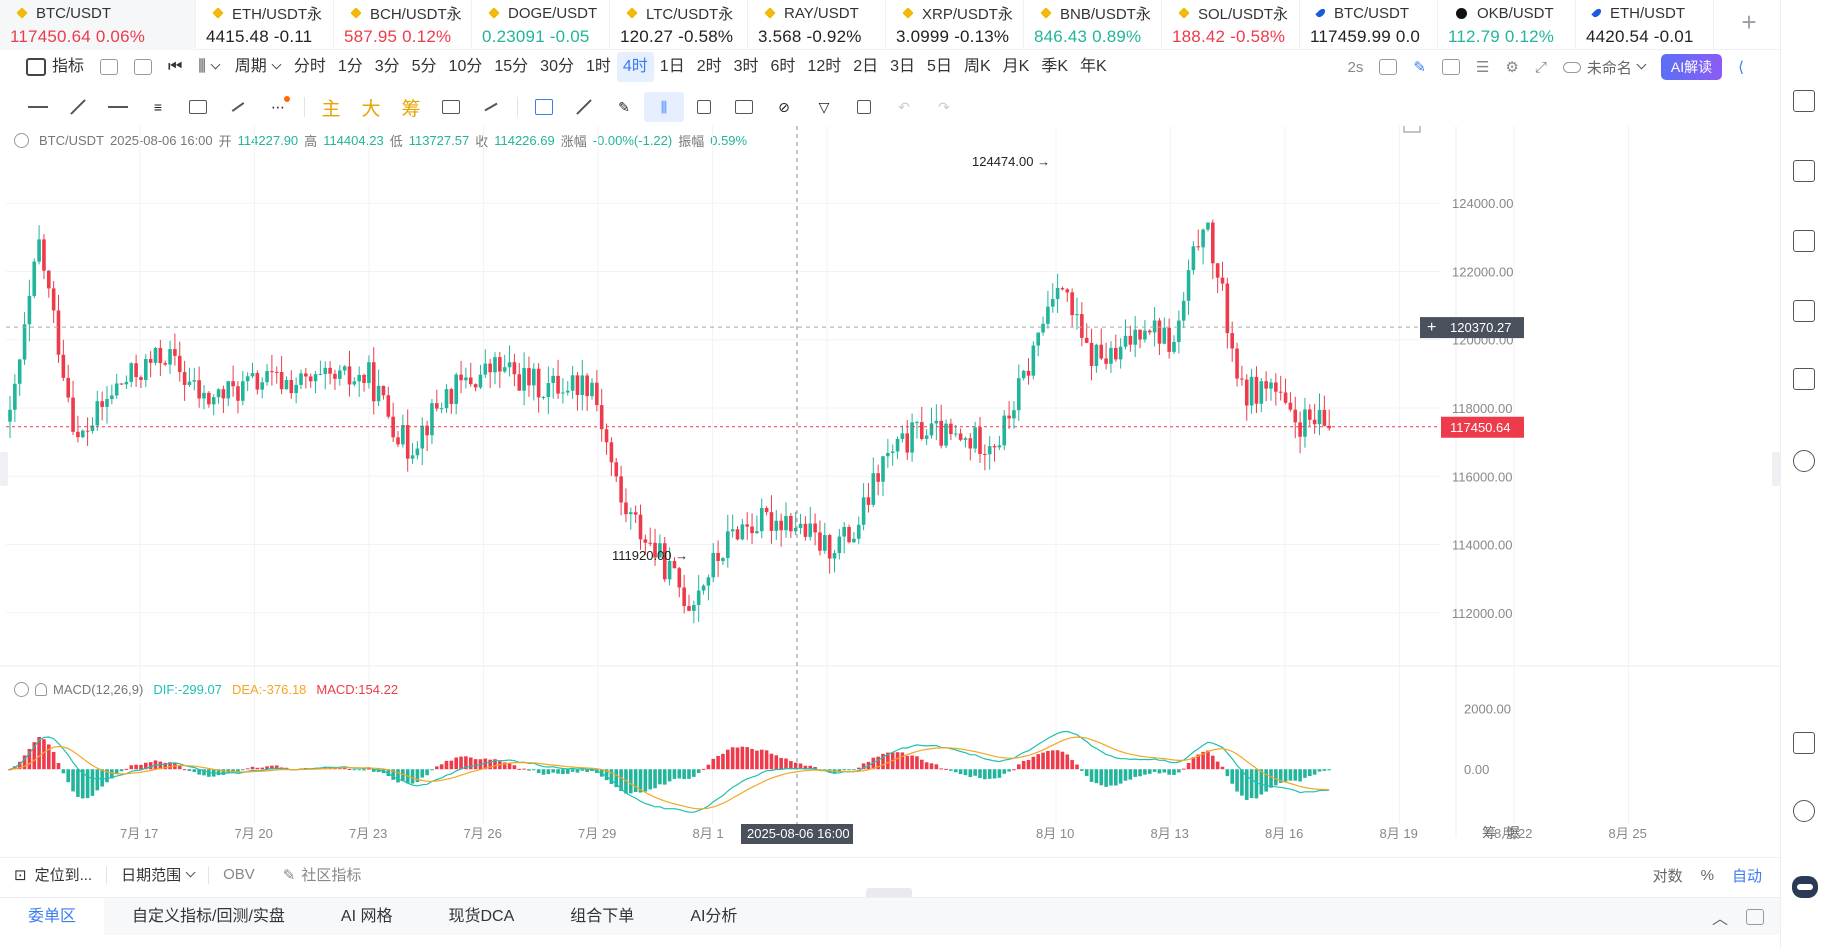  Describe the element at coordinates (411, 107) in the screenshot. I see `chips-button: 筹` at that location.